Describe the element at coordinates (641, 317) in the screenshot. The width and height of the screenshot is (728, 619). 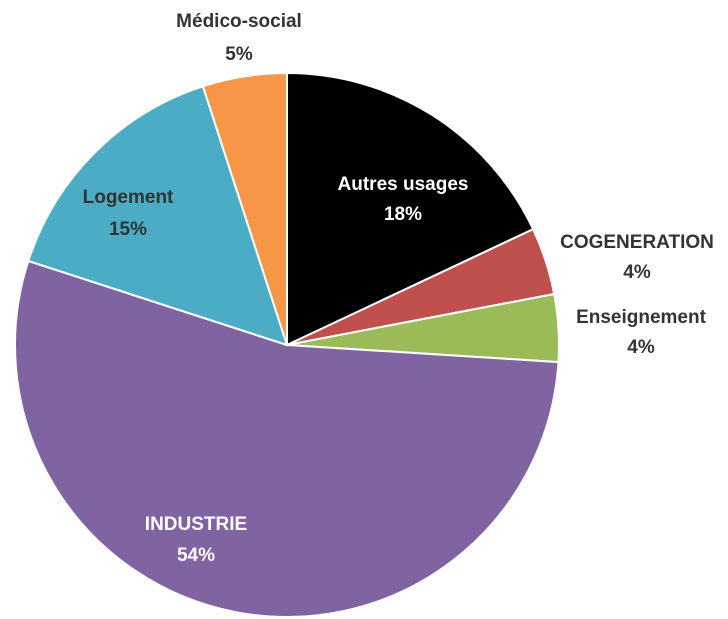
I see `slice-label: Enseignement` at that location.